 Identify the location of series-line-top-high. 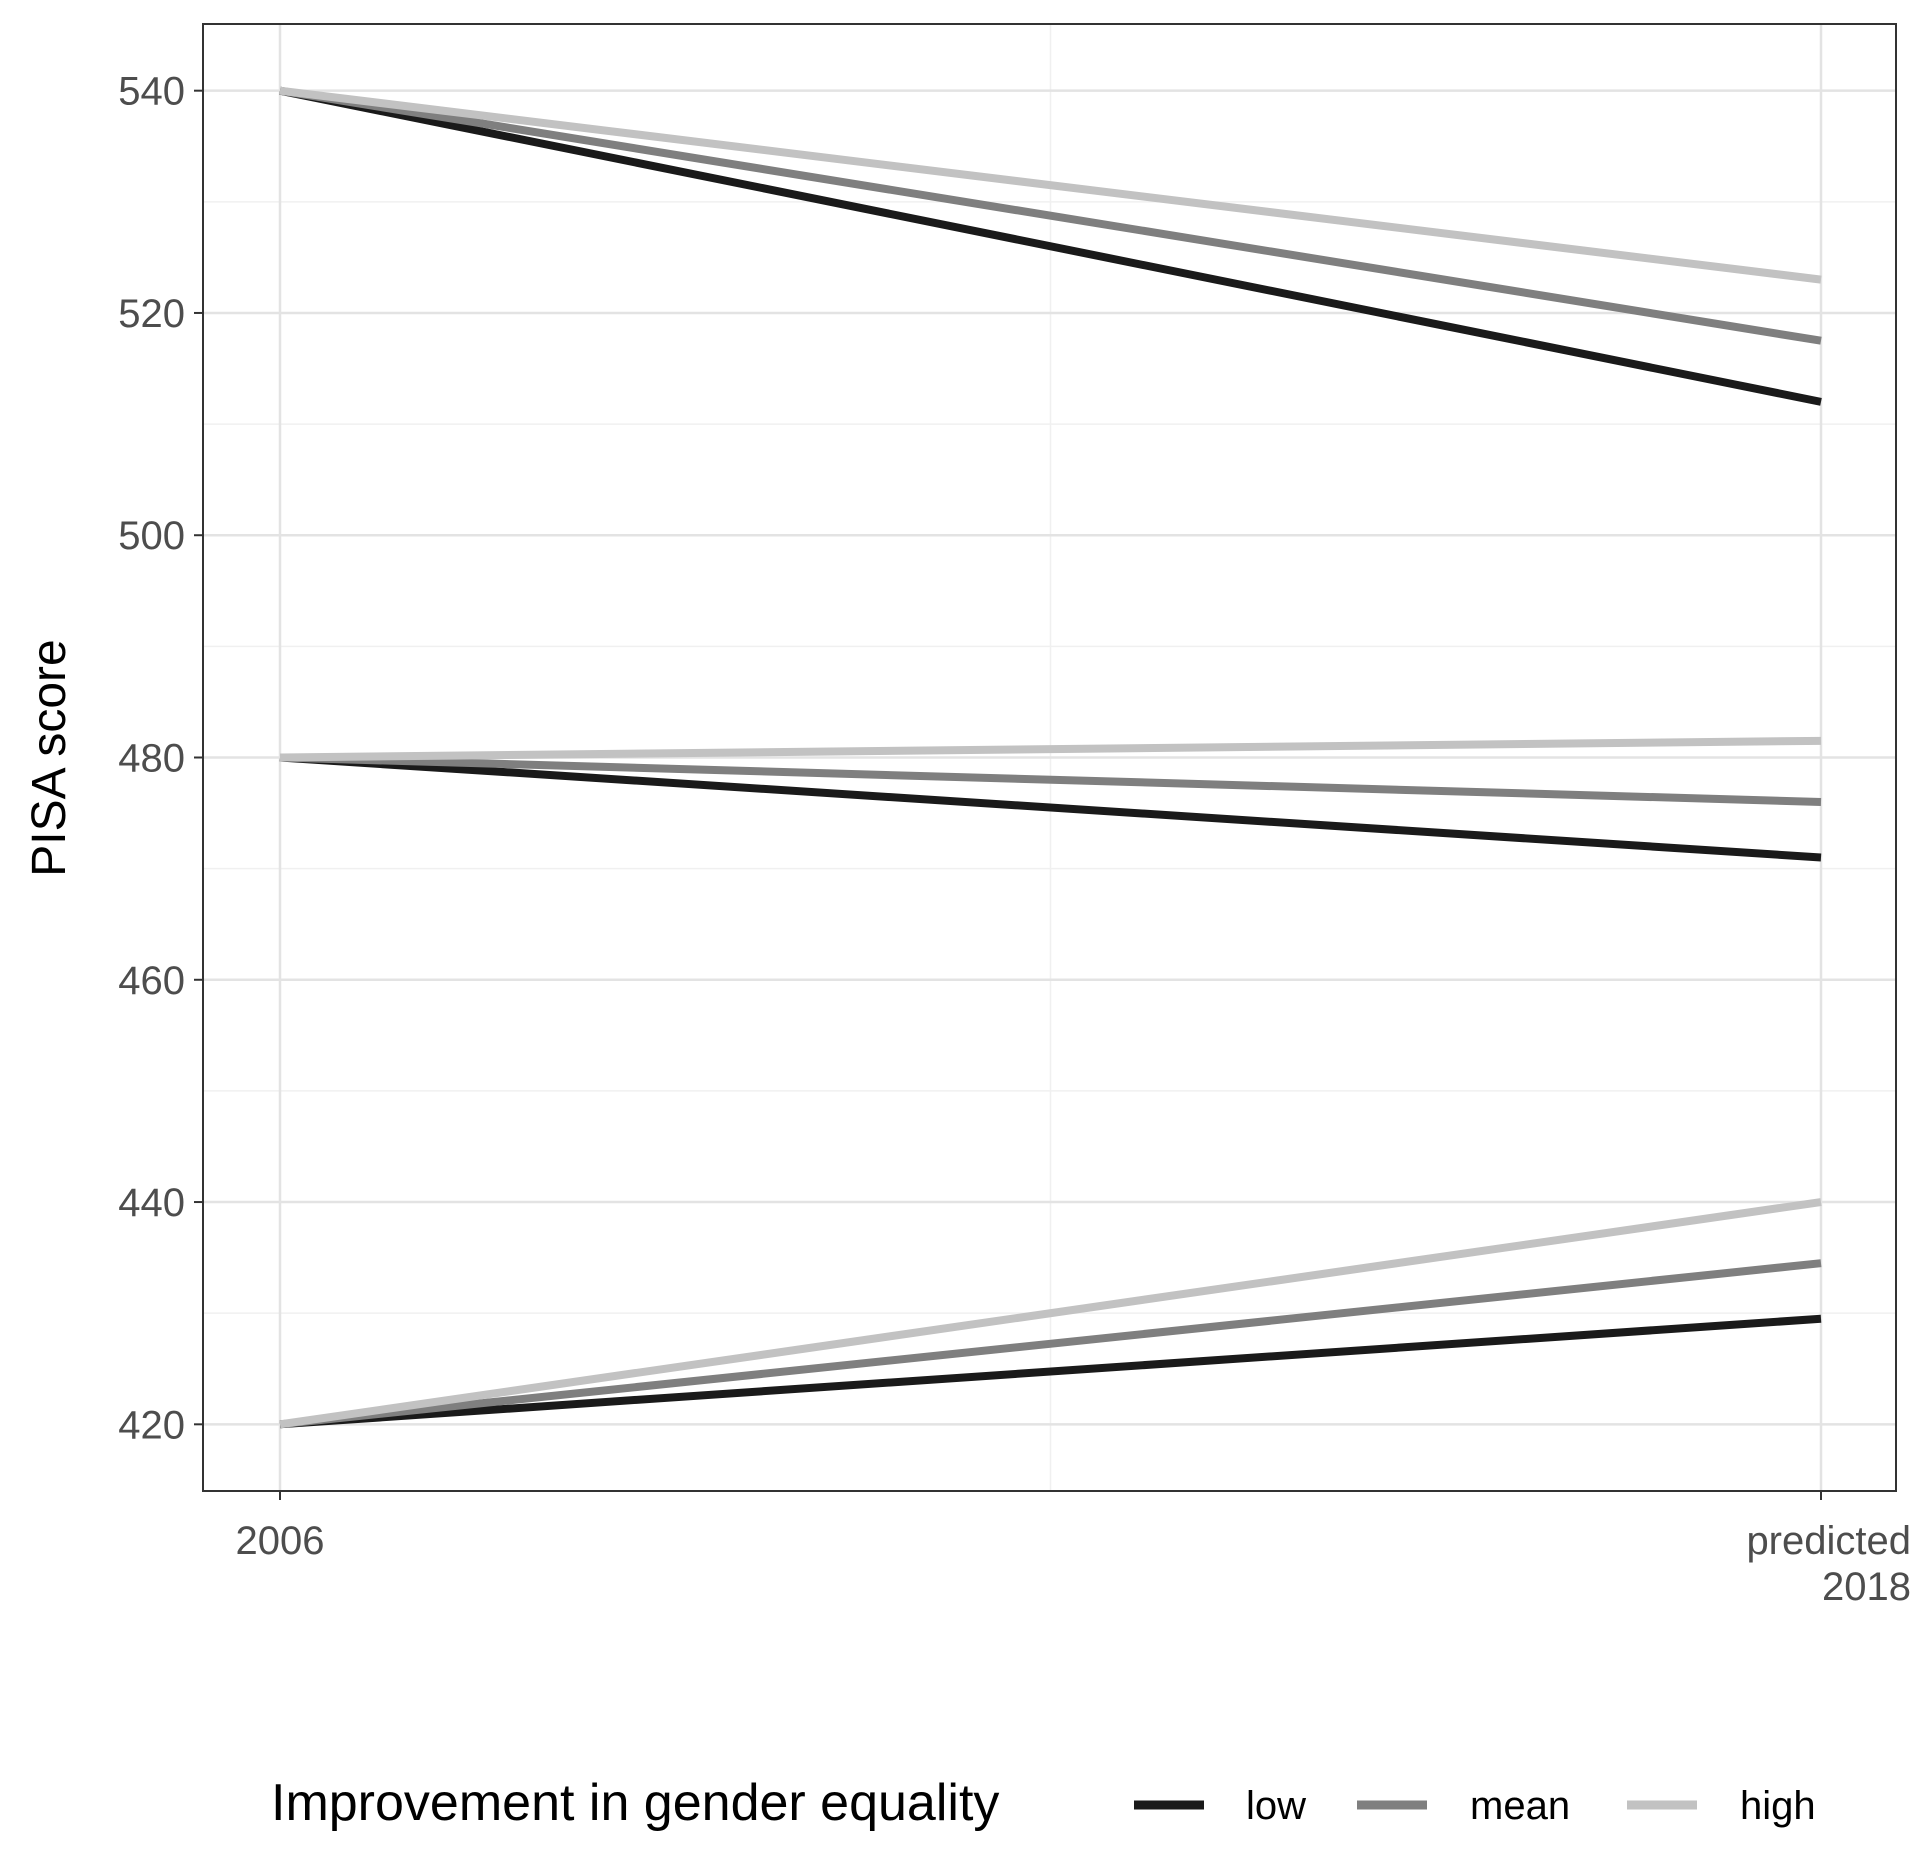
(1050, 185).